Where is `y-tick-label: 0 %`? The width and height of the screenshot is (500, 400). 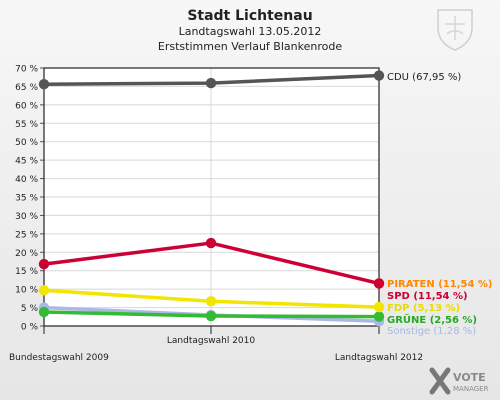
y-tick-label: 0 % is located at coordinates (30, 328).